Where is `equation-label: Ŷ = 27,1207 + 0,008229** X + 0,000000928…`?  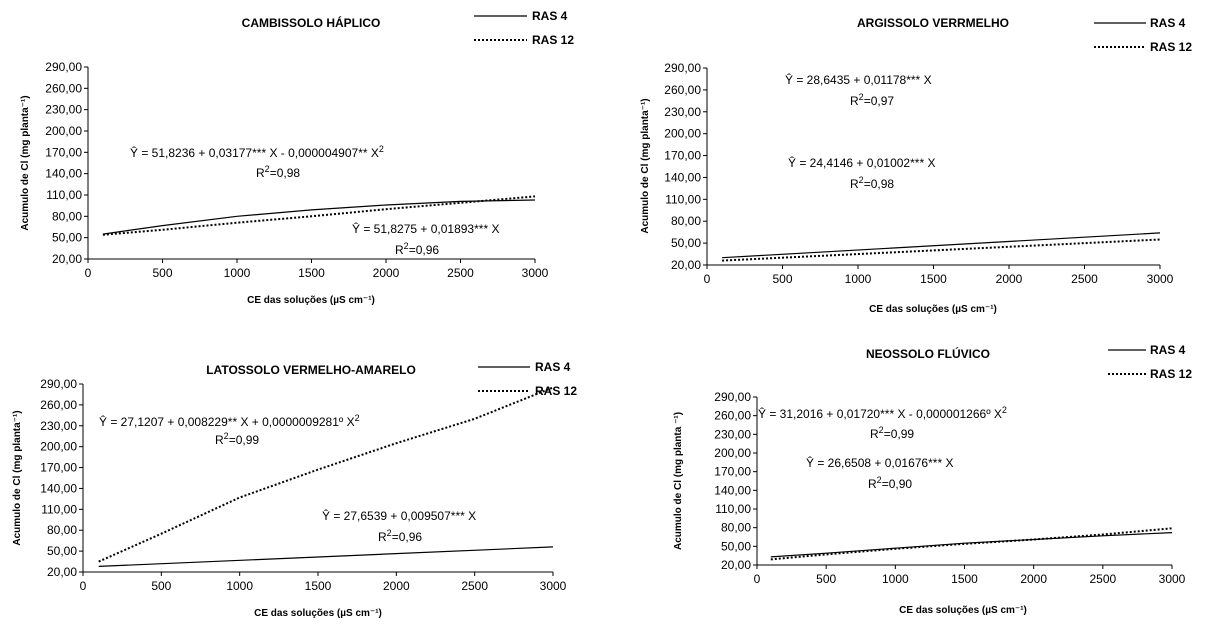
equation-label: Ŷ = 27,1207 + 0,008229** X + 0,000000928… is located at coordinates (229, 421).